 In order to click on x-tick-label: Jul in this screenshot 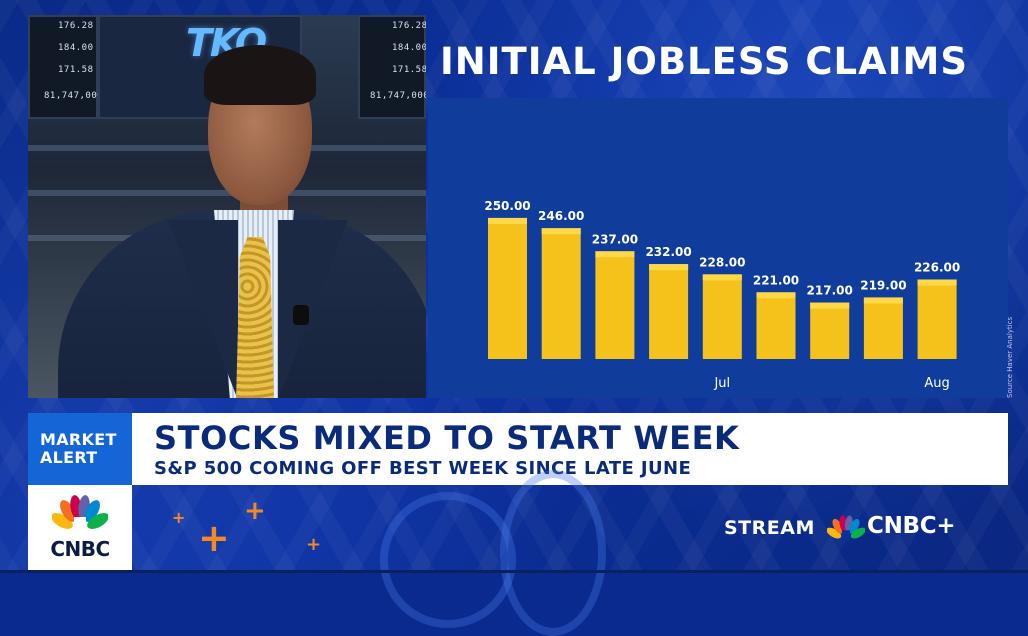, I will do `click(721, 383)`.